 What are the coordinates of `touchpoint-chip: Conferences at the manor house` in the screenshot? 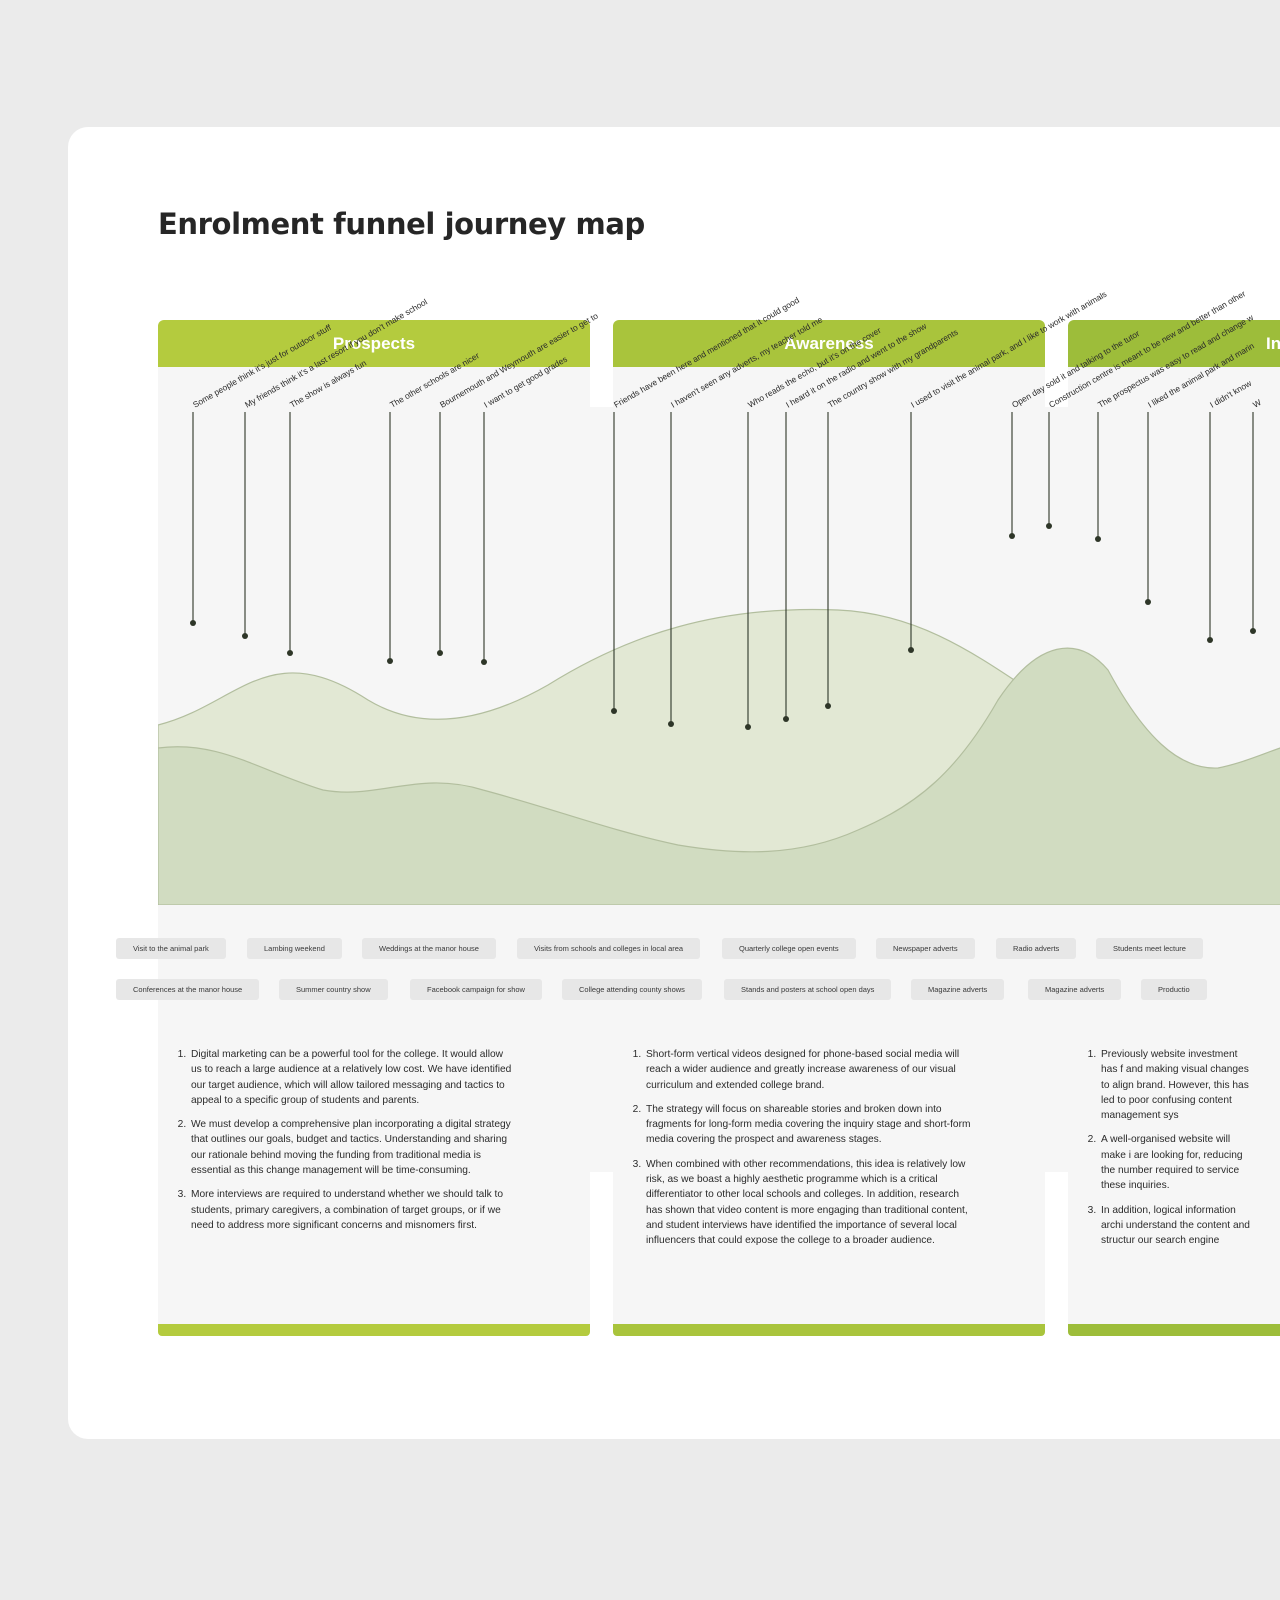 It's located at (188, 989).